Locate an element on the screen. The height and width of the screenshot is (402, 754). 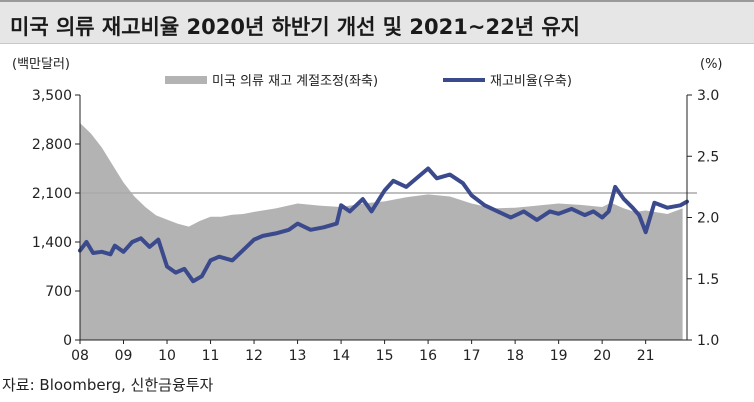
legend-label-area: 미국 의류 재고 계절조정(좌축) is located at coordinates (295, 81).